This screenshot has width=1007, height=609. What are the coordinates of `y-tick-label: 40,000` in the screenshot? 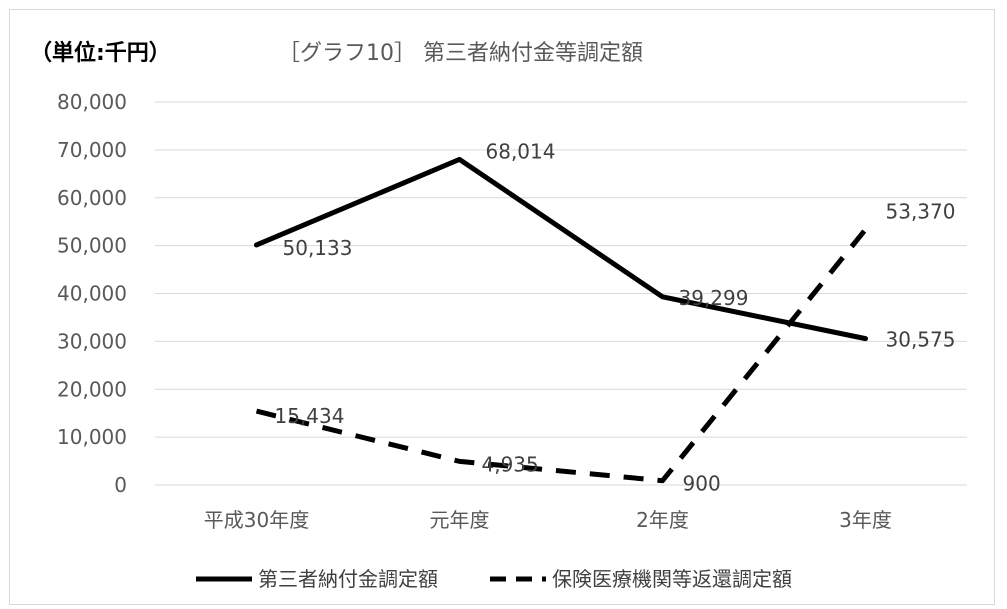 It's located at (92, 294).